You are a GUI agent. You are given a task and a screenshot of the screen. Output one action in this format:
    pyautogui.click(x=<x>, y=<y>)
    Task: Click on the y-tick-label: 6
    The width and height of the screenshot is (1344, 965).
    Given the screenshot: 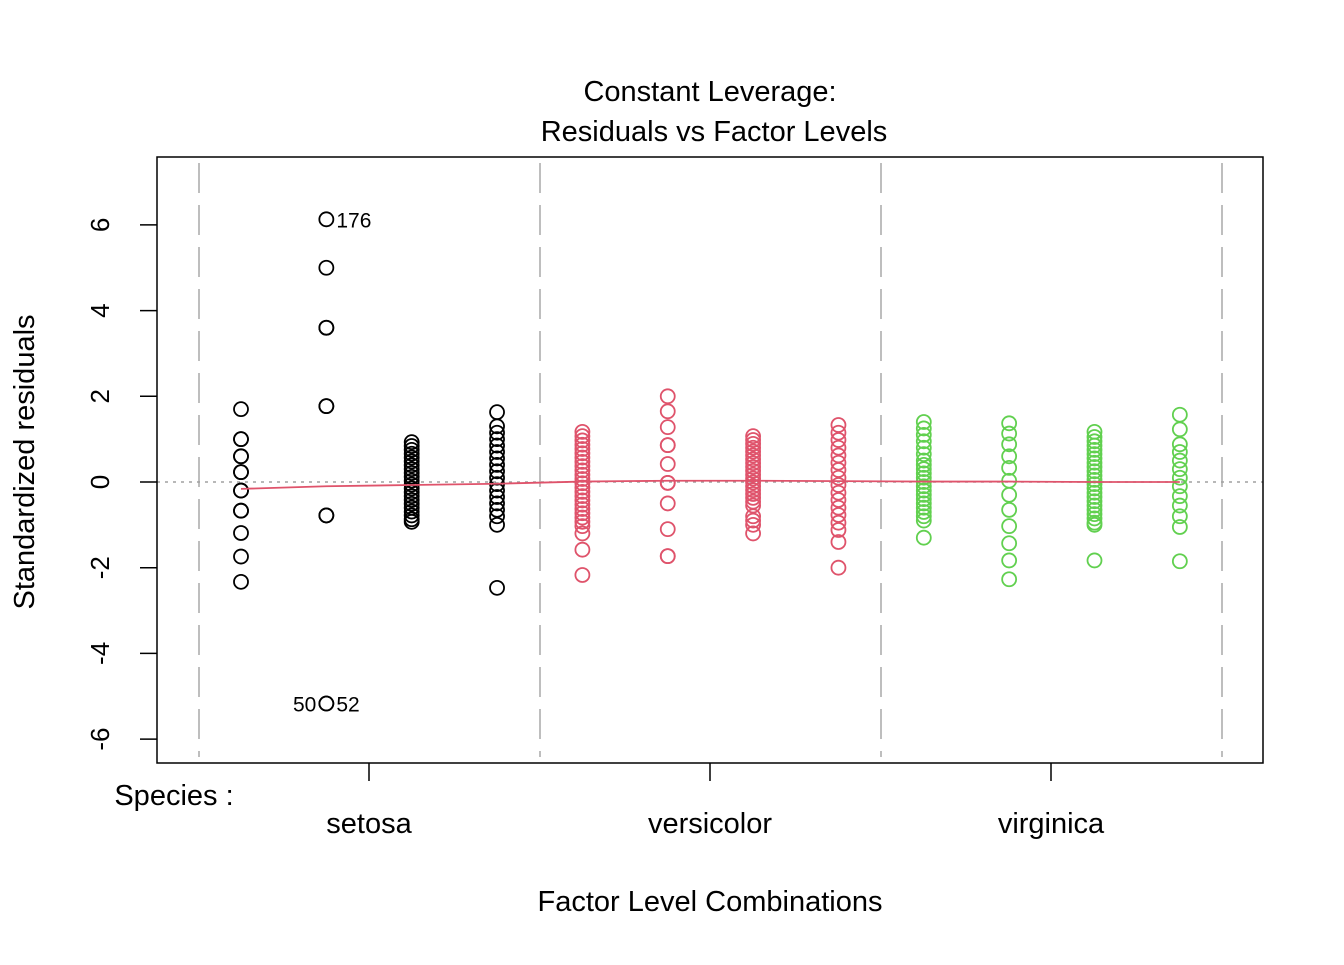 What is the action you would take?
    pyautogui.click(x=100, y=225)
    